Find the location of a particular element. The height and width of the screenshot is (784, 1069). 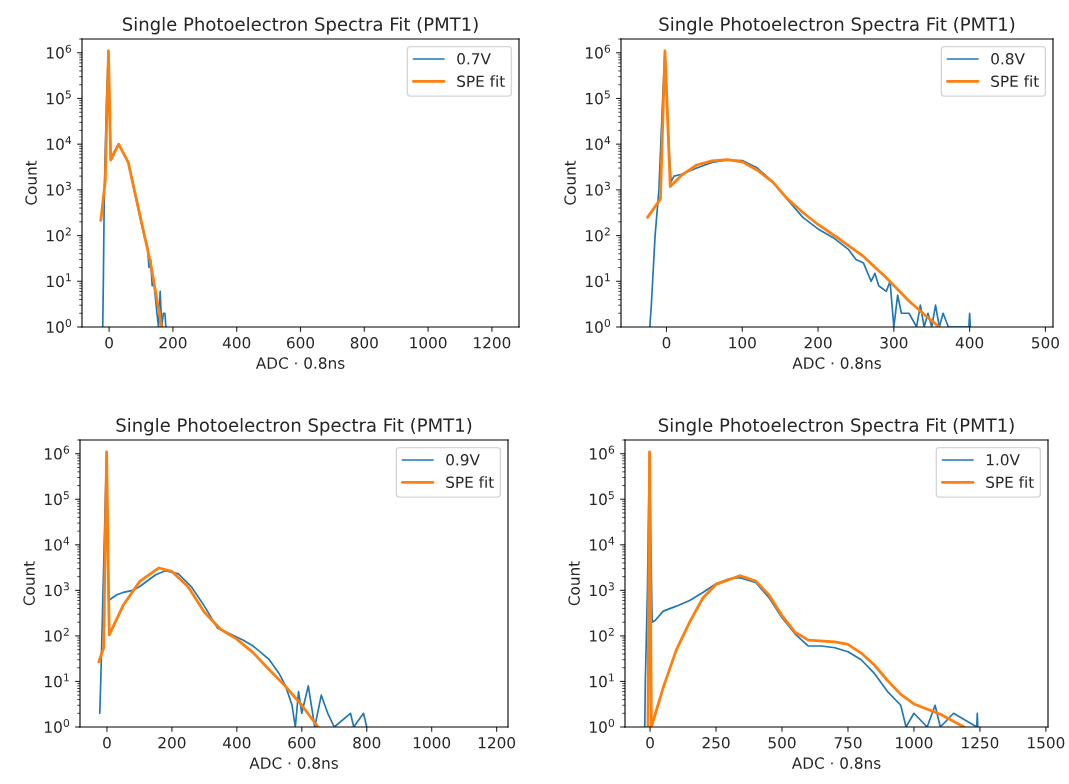

x-tick-label: 250 is located at coordinates (716, 742).